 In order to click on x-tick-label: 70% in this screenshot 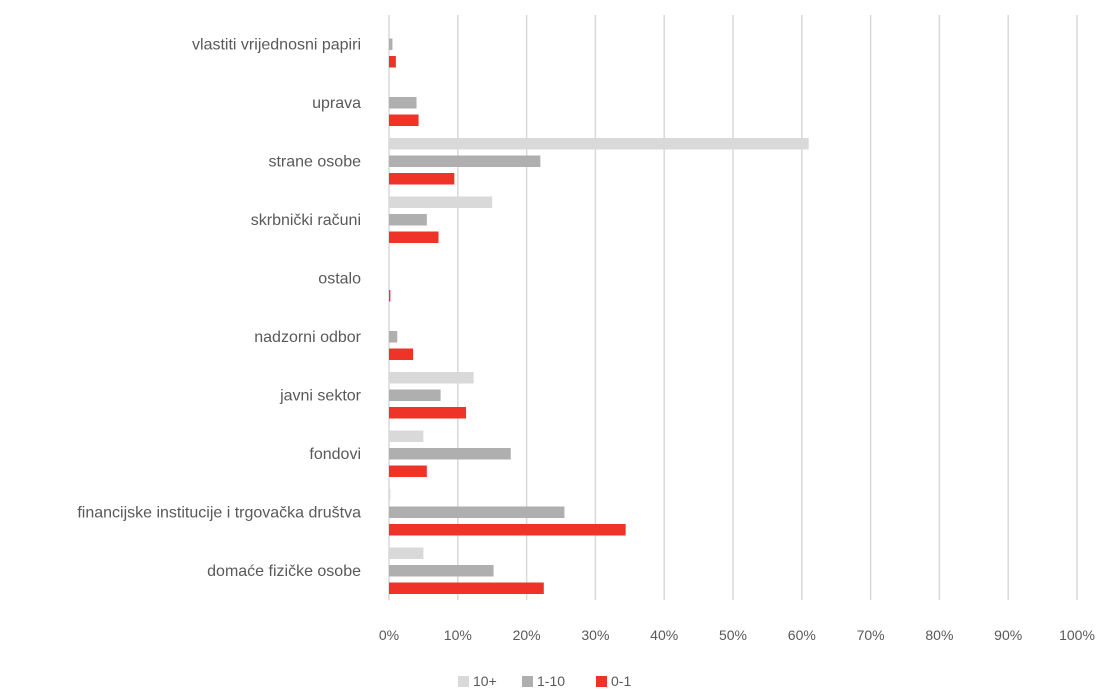, I will do `click(871, 635)`.